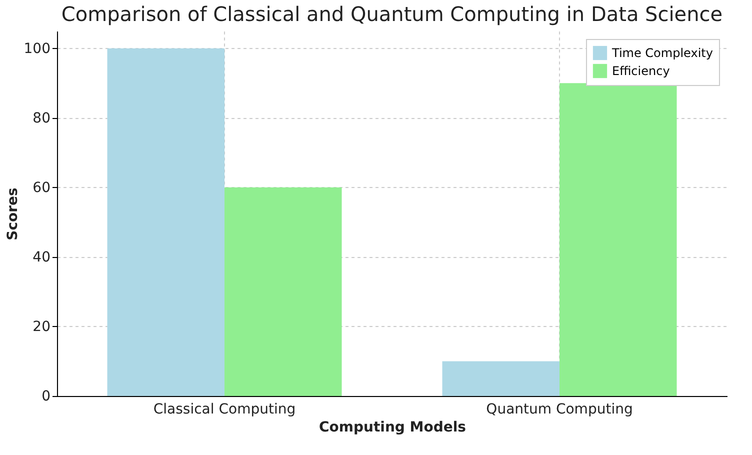  Describe the element at coordinates (641, 71) in the screenshot. I see `legend-label: Efficiency` at that location.